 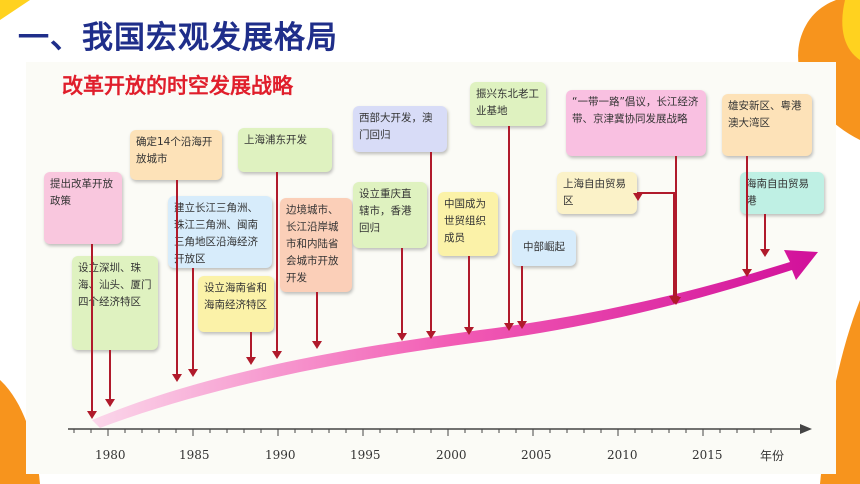 I want to click on arrow-1985, so click(x=193, y=322).